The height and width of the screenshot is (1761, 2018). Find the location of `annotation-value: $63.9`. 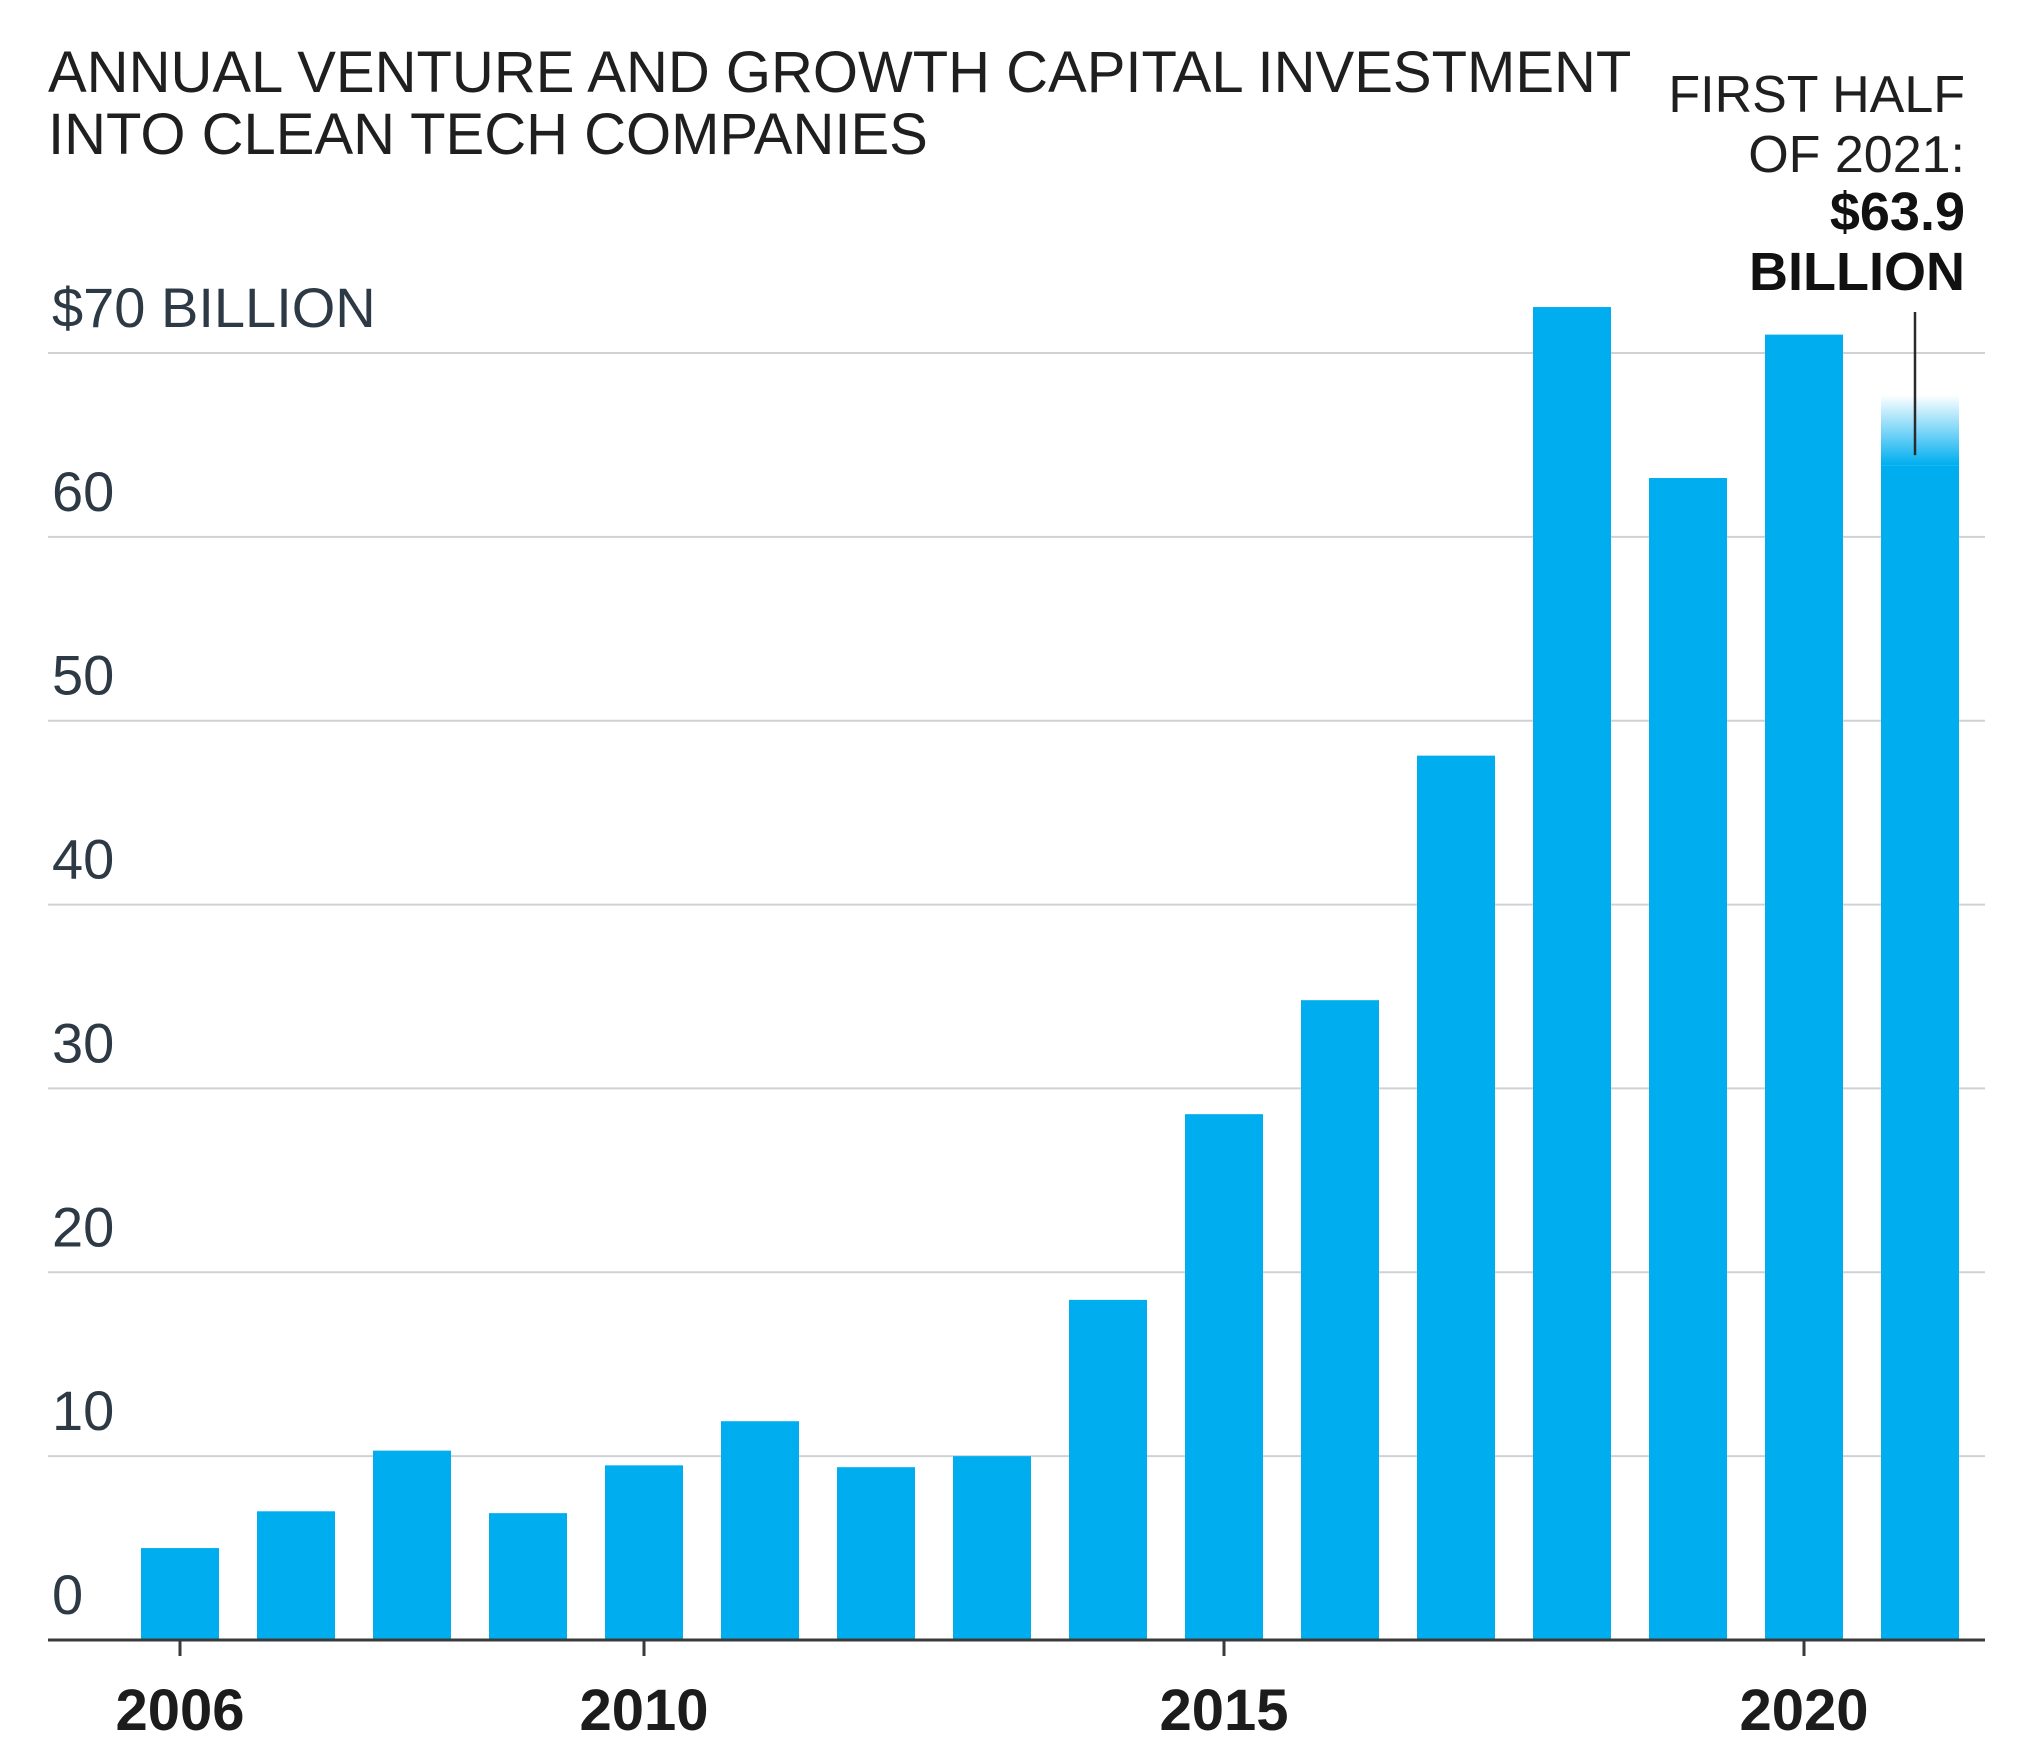

annotation-value: $63.9 is located at coordinates (1897, 212).